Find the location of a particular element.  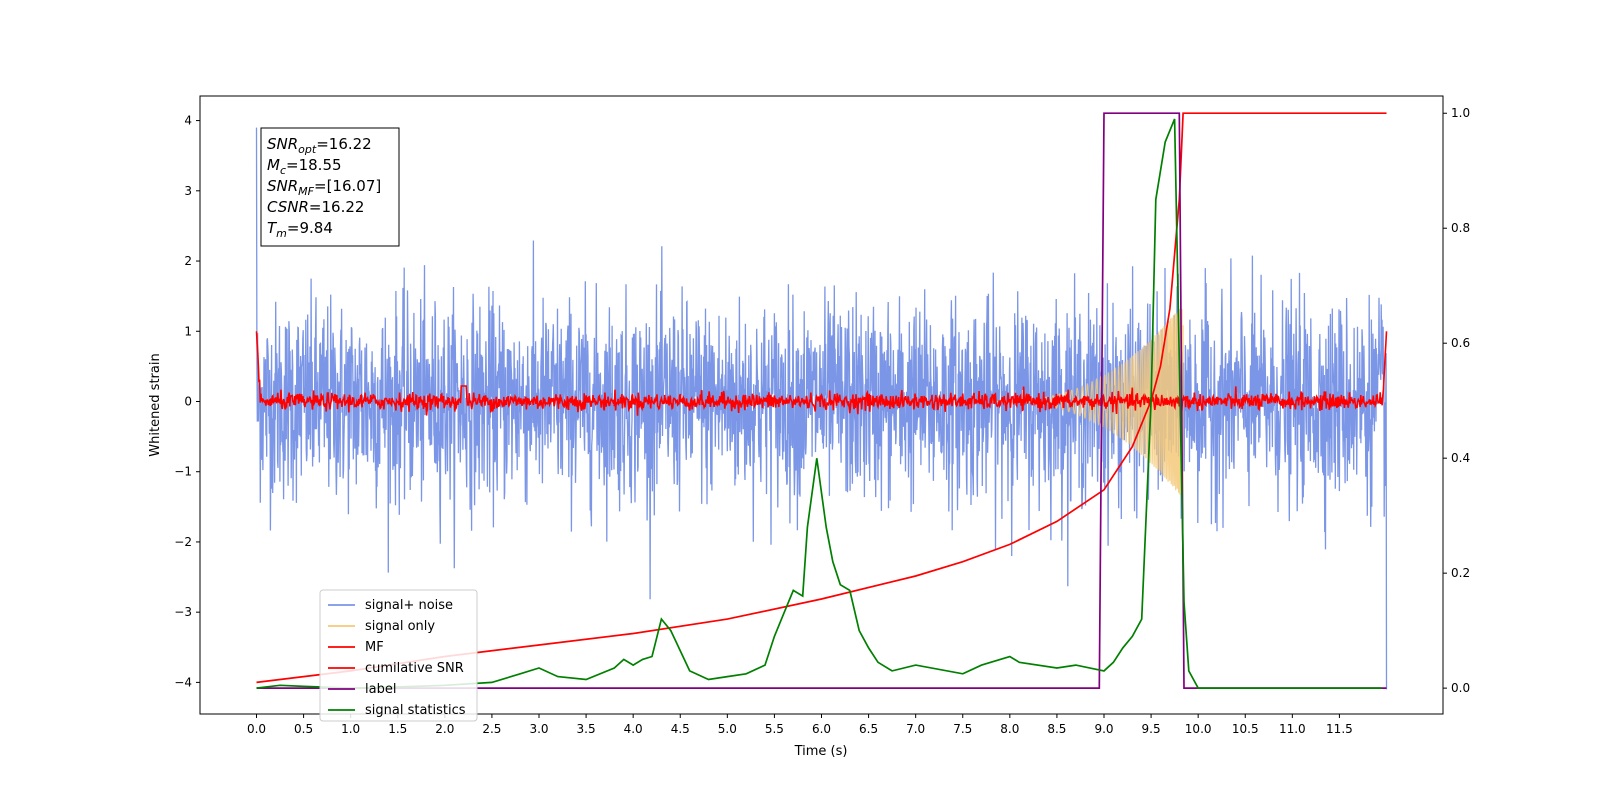

legend-label: signal only is located at coordinates (400, 626).